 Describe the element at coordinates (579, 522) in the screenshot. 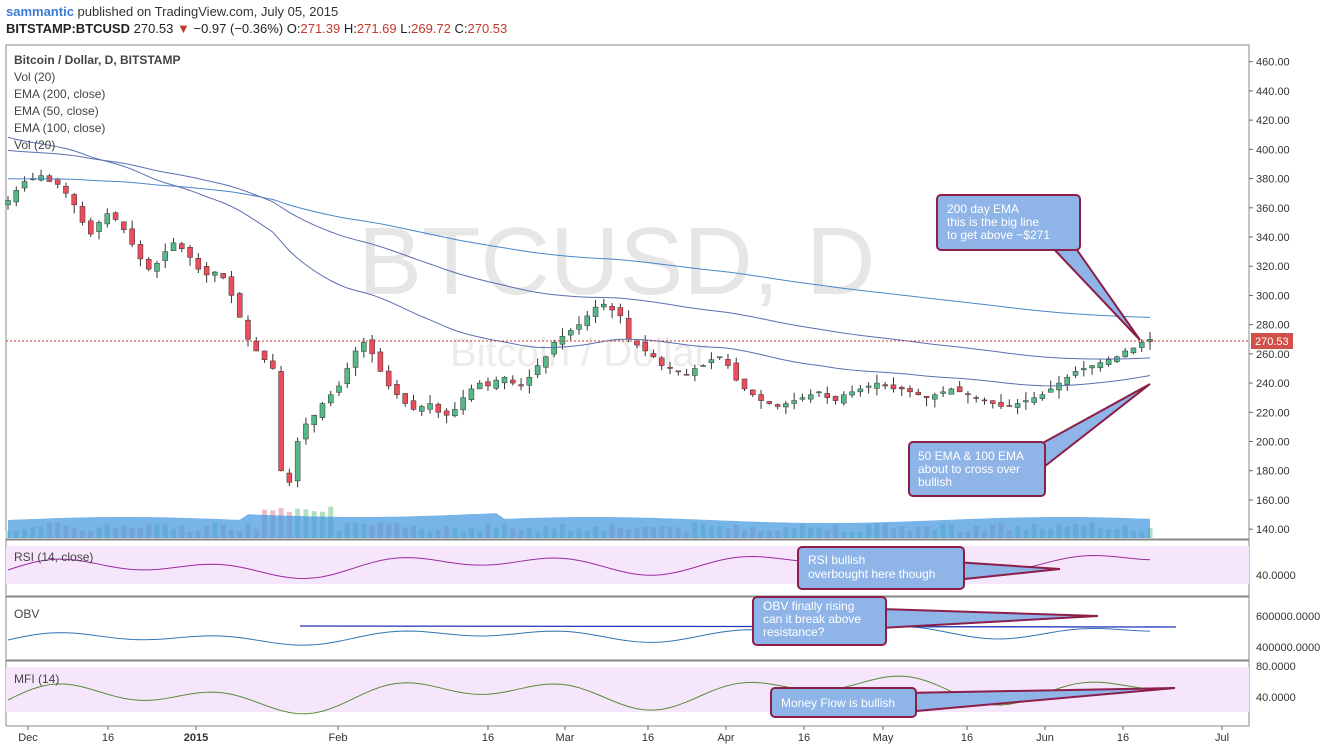

I see `volume-bars` at that location.